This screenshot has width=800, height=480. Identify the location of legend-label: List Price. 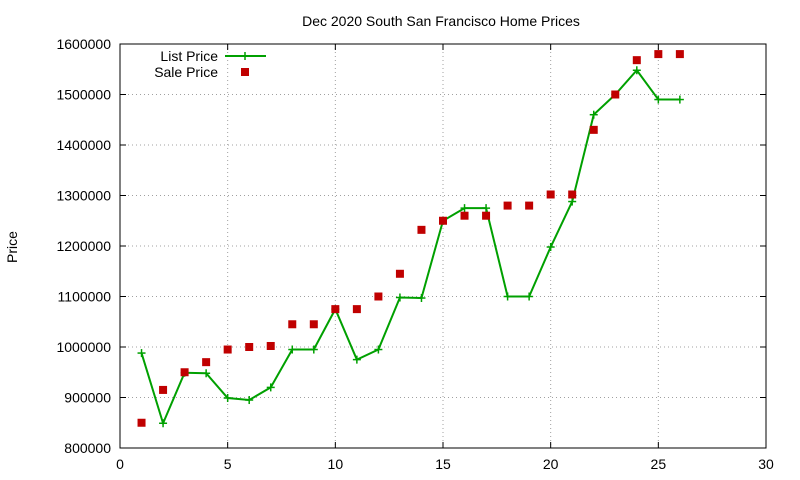
(189, 56).